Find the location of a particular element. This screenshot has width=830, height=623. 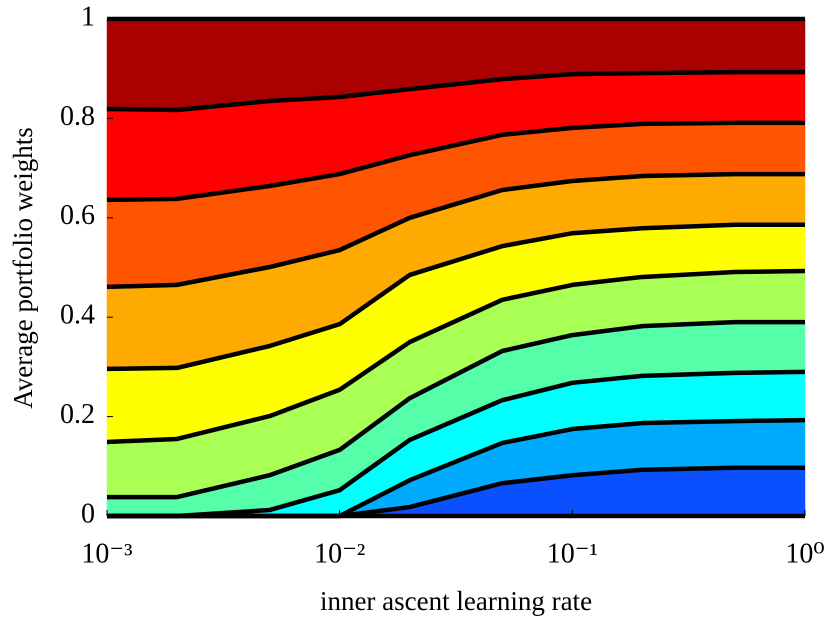

x-axis-label: inner ascent learning rate is located at coordinates (456, 601).